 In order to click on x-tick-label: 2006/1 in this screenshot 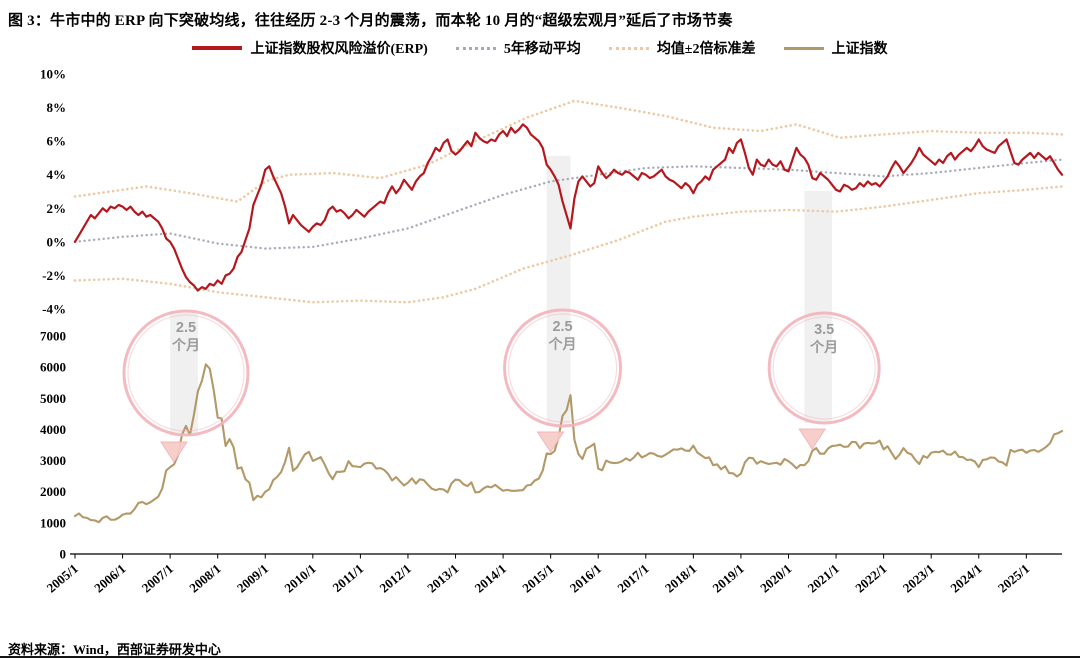, I will do `click(109, 578)`.